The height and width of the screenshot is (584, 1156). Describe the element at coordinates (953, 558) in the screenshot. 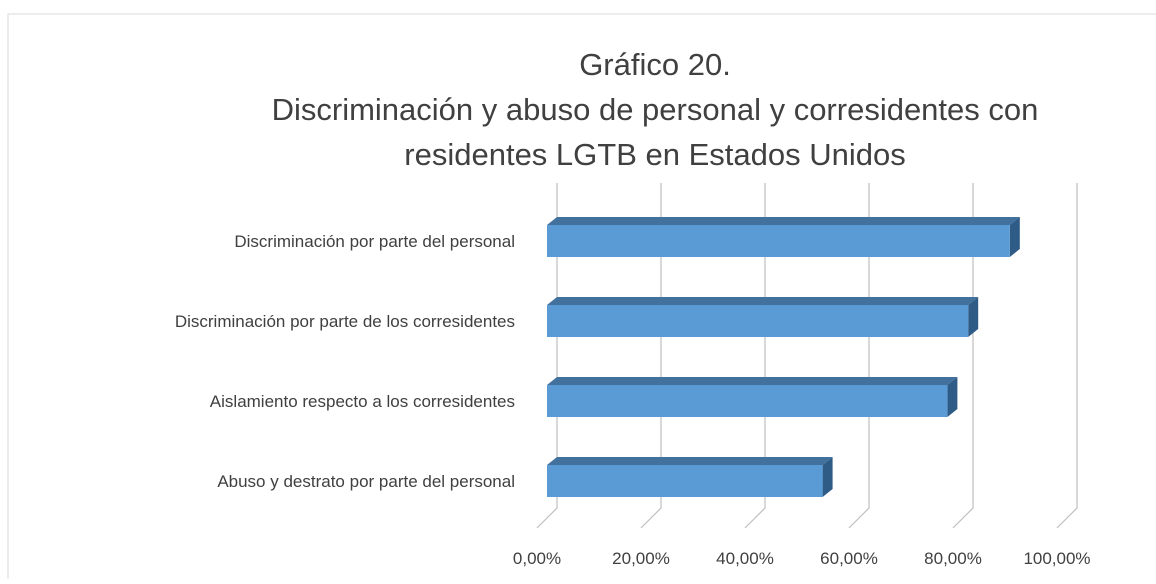

I see `x-tick-label: 80,00%` at that location.